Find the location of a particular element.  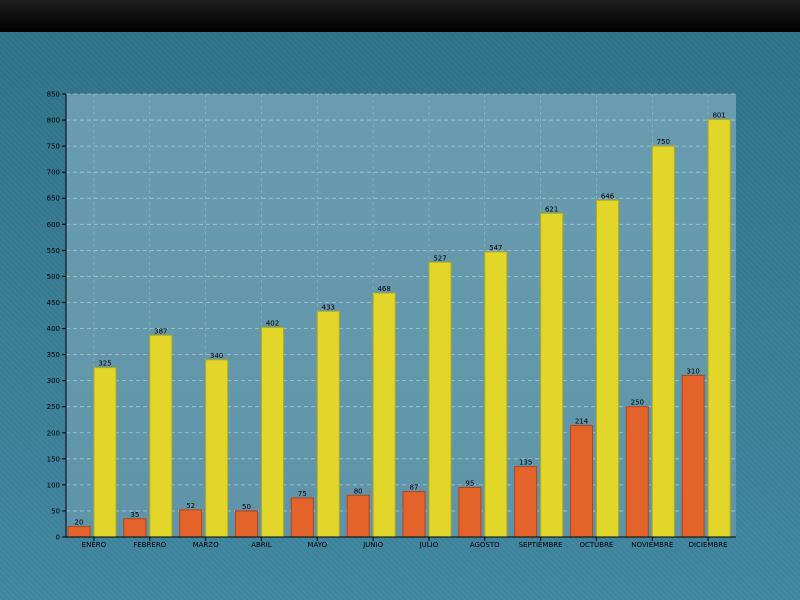

data-label: 95 is located at coordinates (469, 483).